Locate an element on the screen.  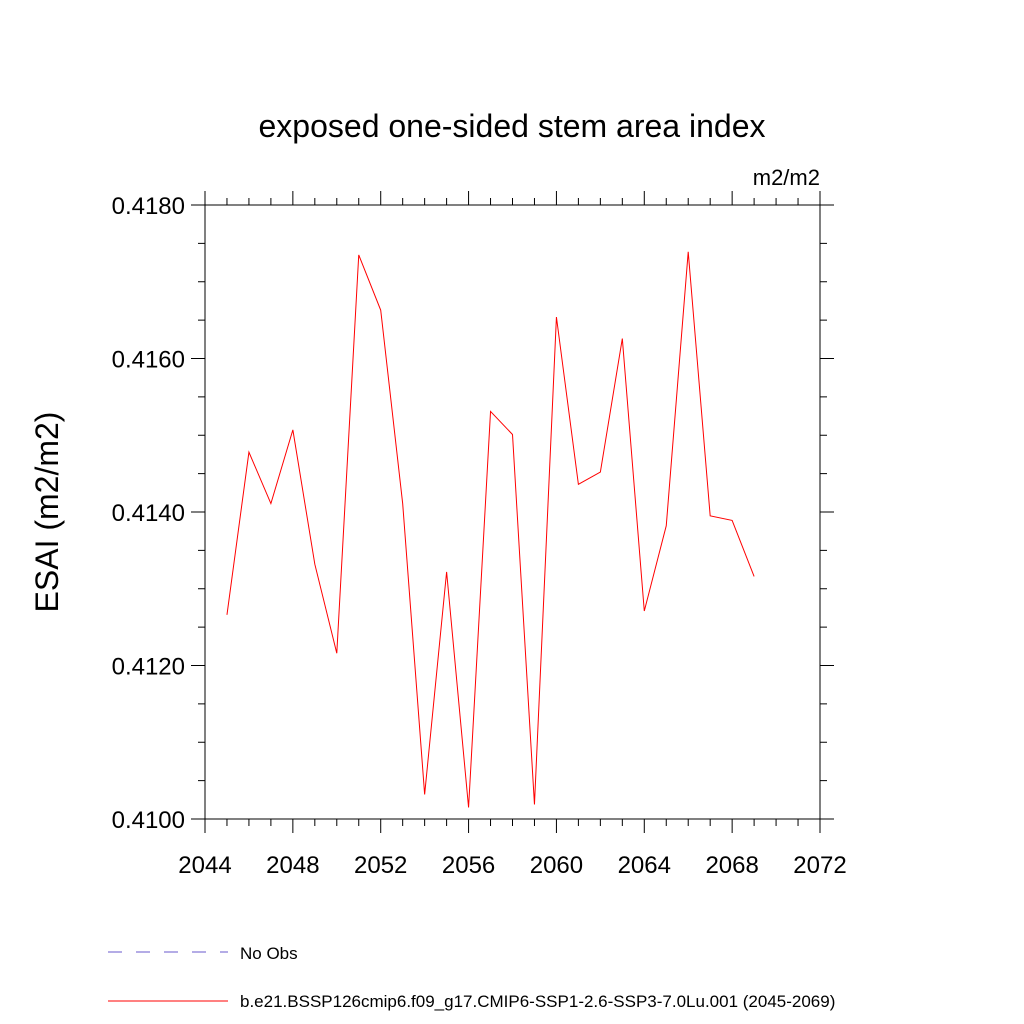
y-tick-label: 0.4120 is located at coordinates (148, 667).